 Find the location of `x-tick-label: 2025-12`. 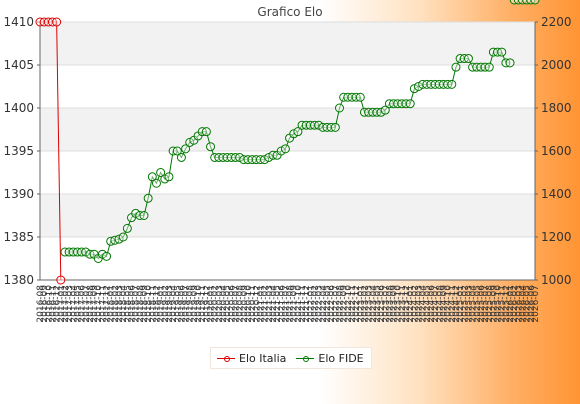

x-tick-label: 2025-12 is located at coordinates (507, 304).